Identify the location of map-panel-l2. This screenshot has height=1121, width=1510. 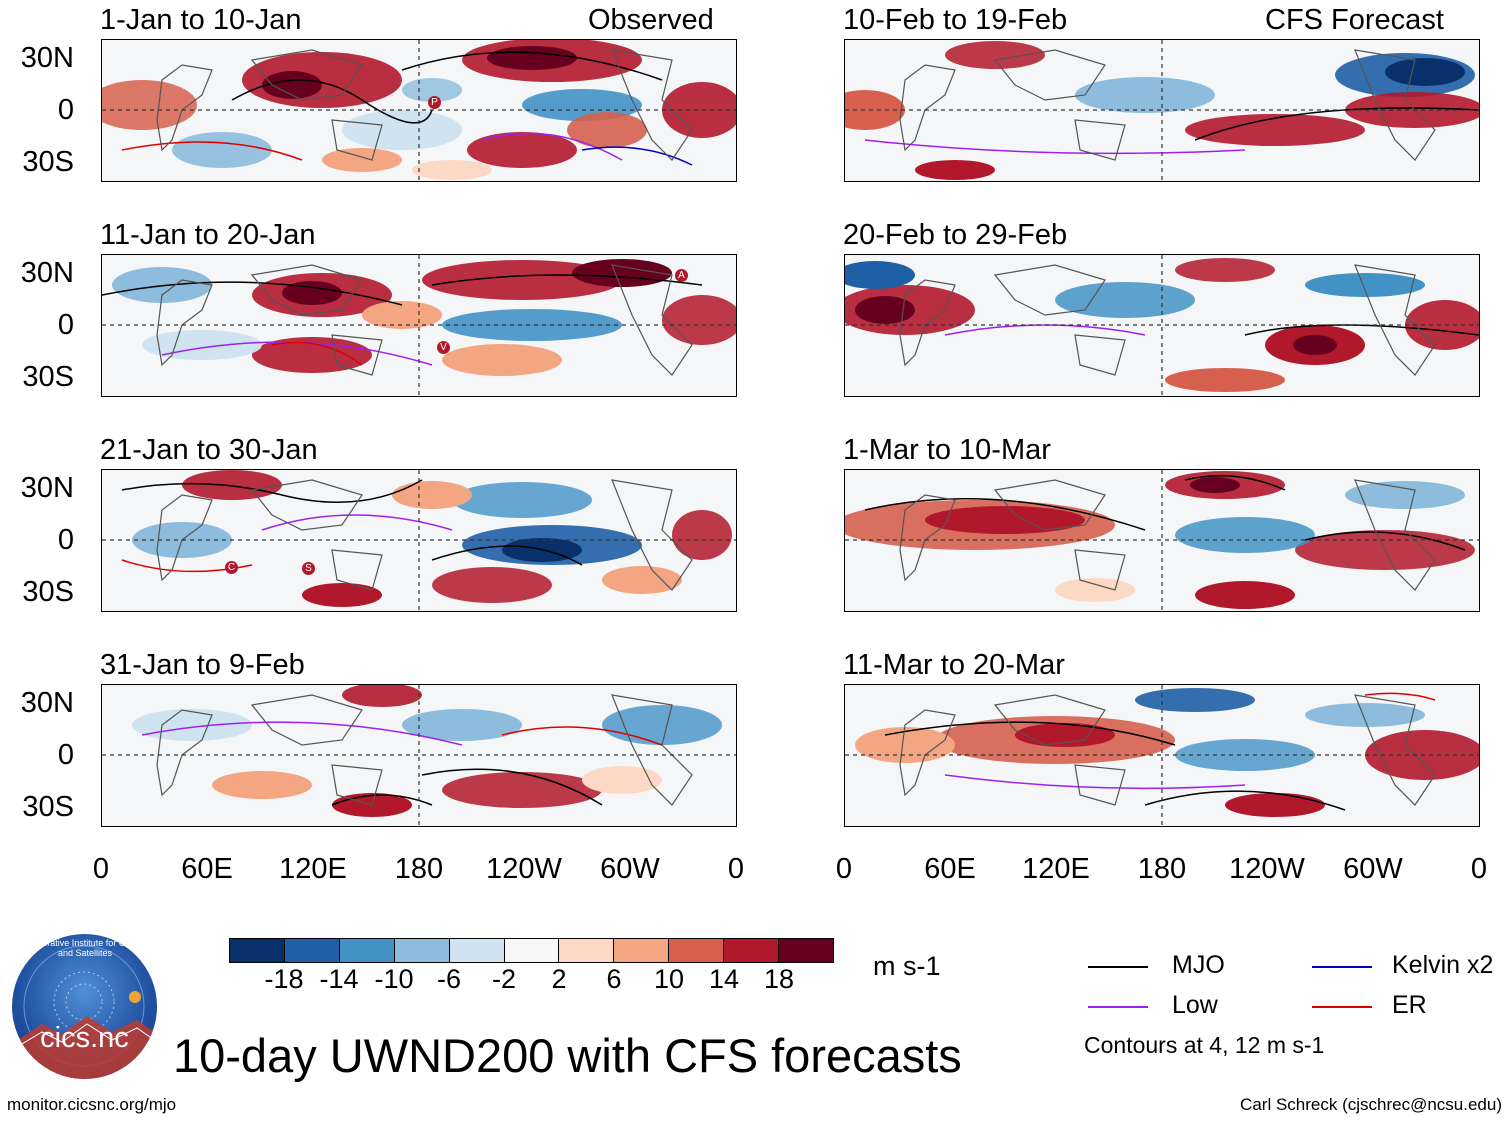
(419, 325).